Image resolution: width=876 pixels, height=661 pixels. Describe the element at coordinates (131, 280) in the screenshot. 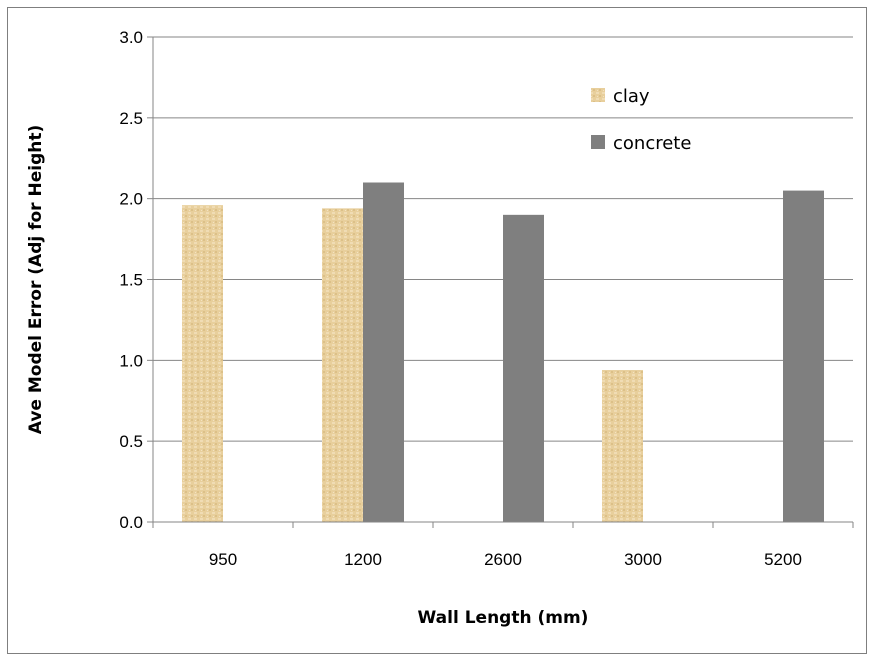

I see `y-tick-label: 1.5` at that location.